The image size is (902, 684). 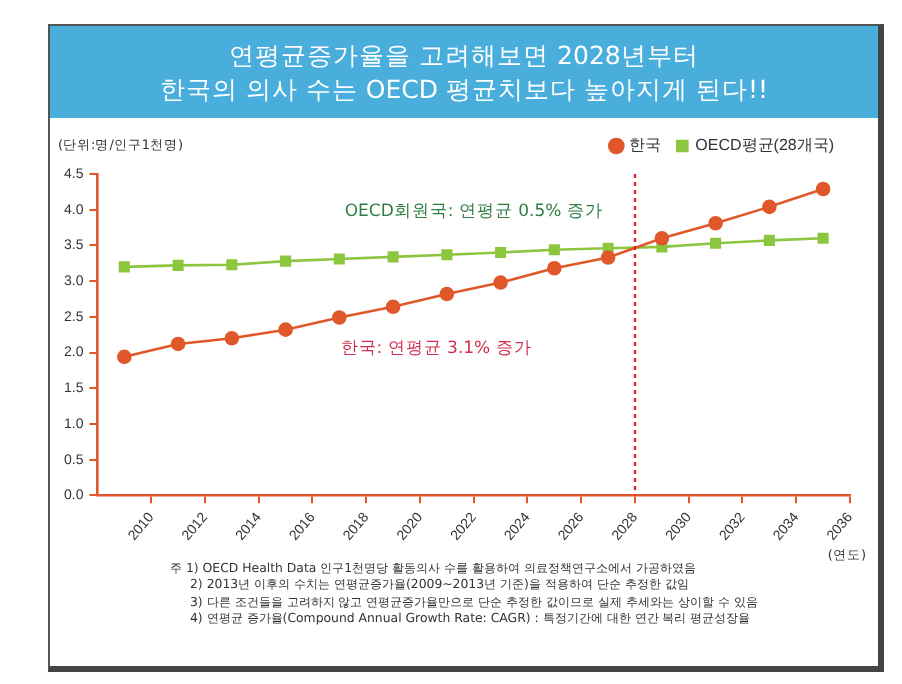 I want to click on annotation: OECD회원국: 연평균 0.5% 증가, so click(x=473, y=212).